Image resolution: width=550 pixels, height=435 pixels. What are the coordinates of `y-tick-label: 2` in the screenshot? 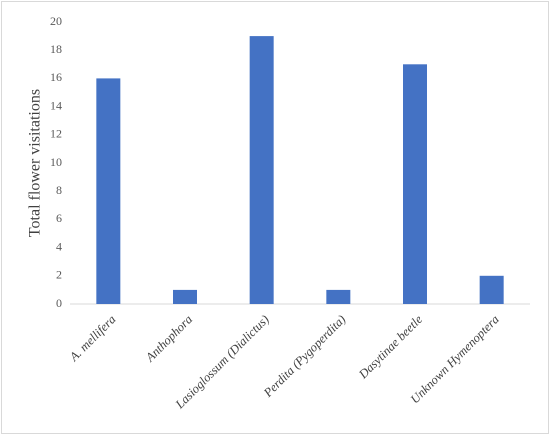 It's located at (59, 275).